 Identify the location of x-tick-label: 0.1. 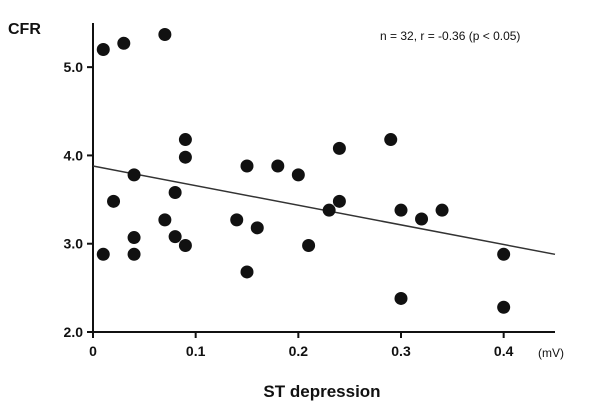
(196, 351).